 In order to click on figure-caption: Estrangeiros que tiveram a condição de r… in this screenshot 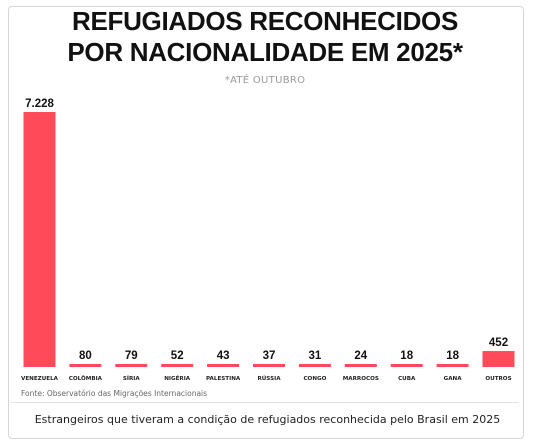, I will do `click(267, 419)`.